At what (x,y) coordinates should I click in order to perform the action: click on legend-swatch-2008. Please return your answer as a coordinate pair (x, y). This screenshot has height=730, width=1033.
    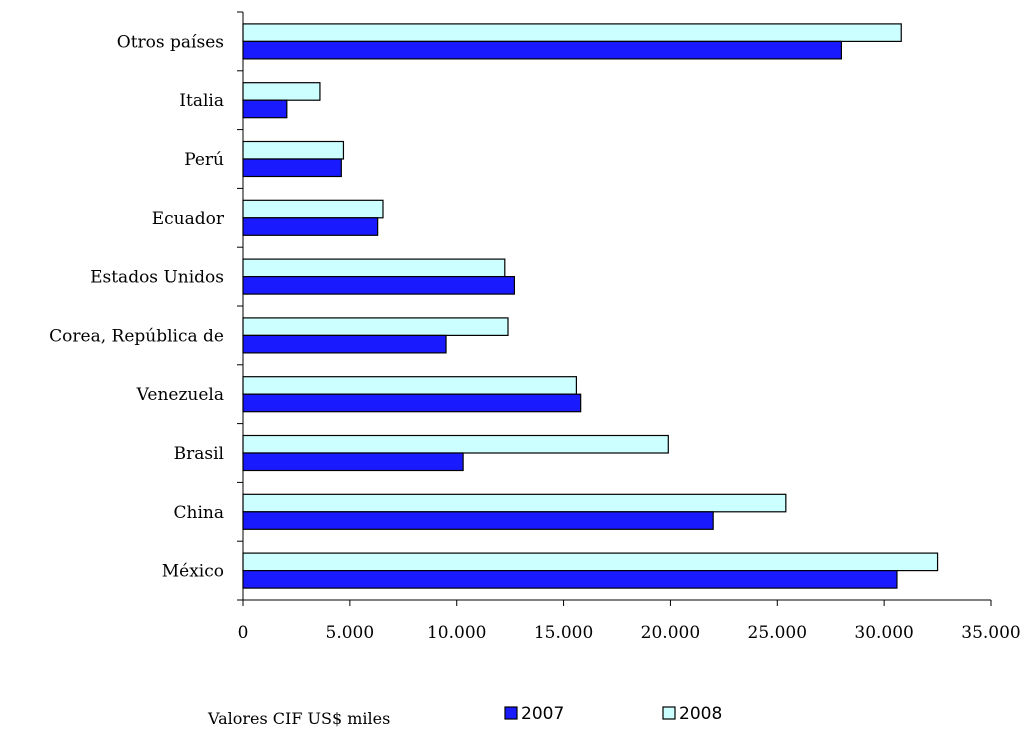
    Looking at the image, I should click on (669, 713).